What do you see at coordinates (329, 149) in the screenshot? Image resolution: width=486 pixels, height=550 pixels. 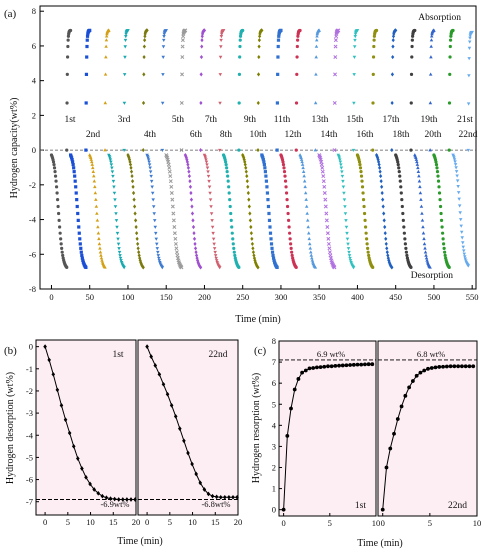 I see `cycle-15th` at bounding box center [329, 149].